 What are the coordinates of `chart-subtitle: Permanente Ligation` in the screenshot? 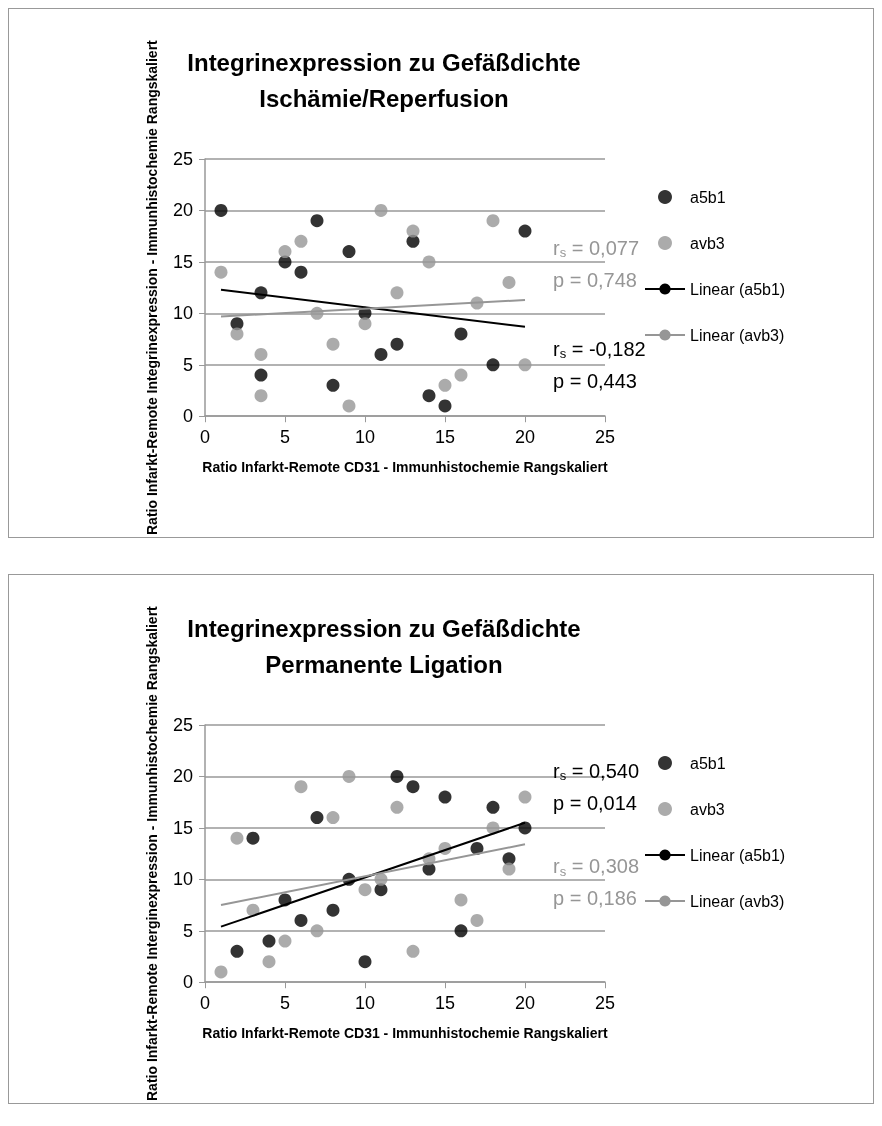 It's located at (384, 664).